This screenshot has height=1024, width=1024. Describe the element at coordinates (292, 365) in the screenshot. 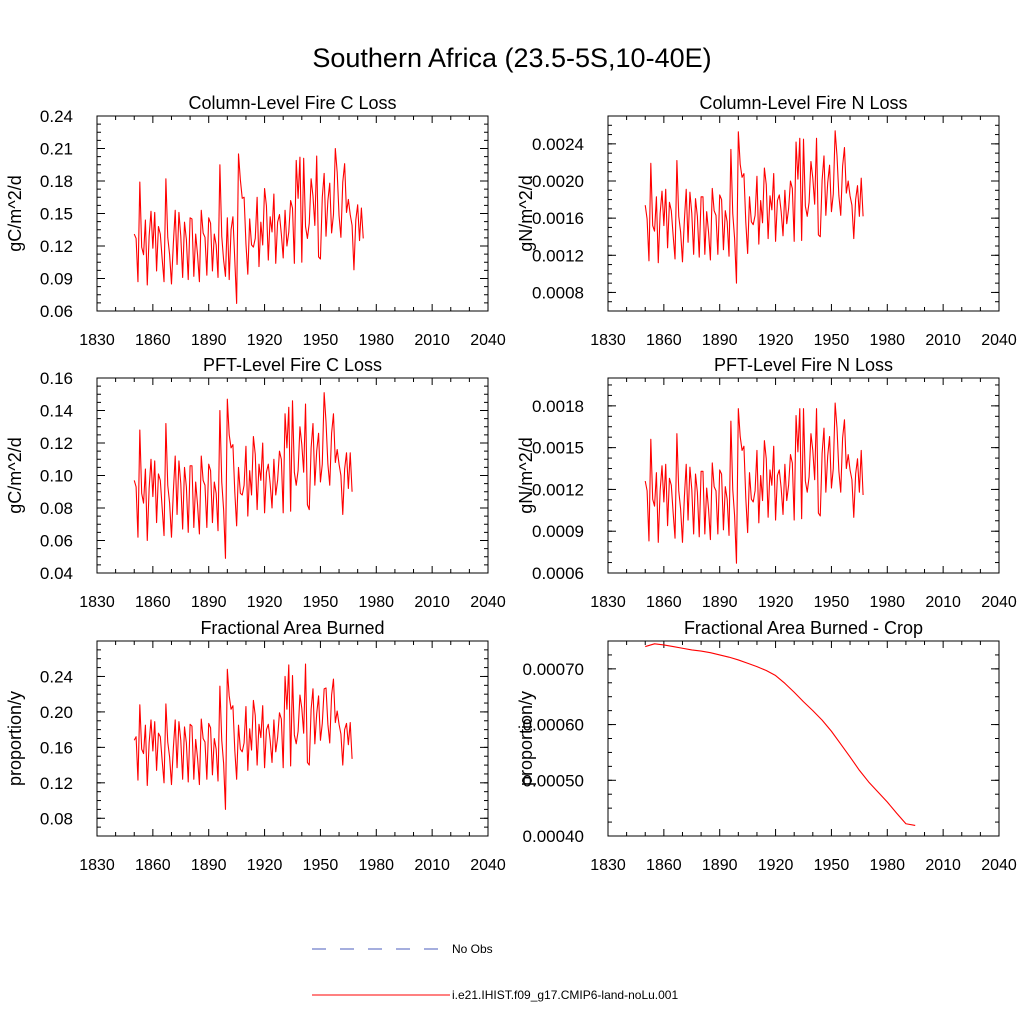

I see `panel-title: PFT-Level Fire C Loss` at that location.